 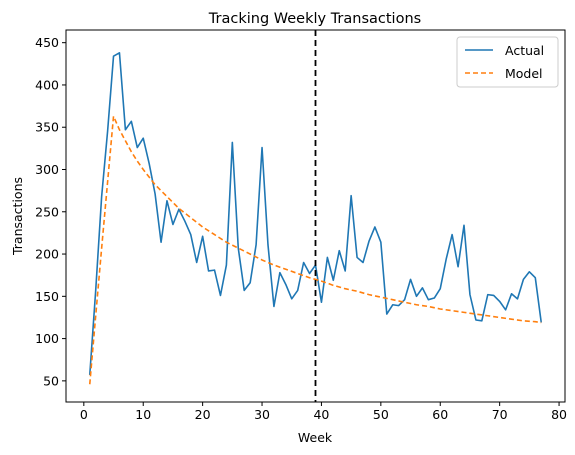 I want to click on x-tick-label: 0, so click(x=84, y=414).